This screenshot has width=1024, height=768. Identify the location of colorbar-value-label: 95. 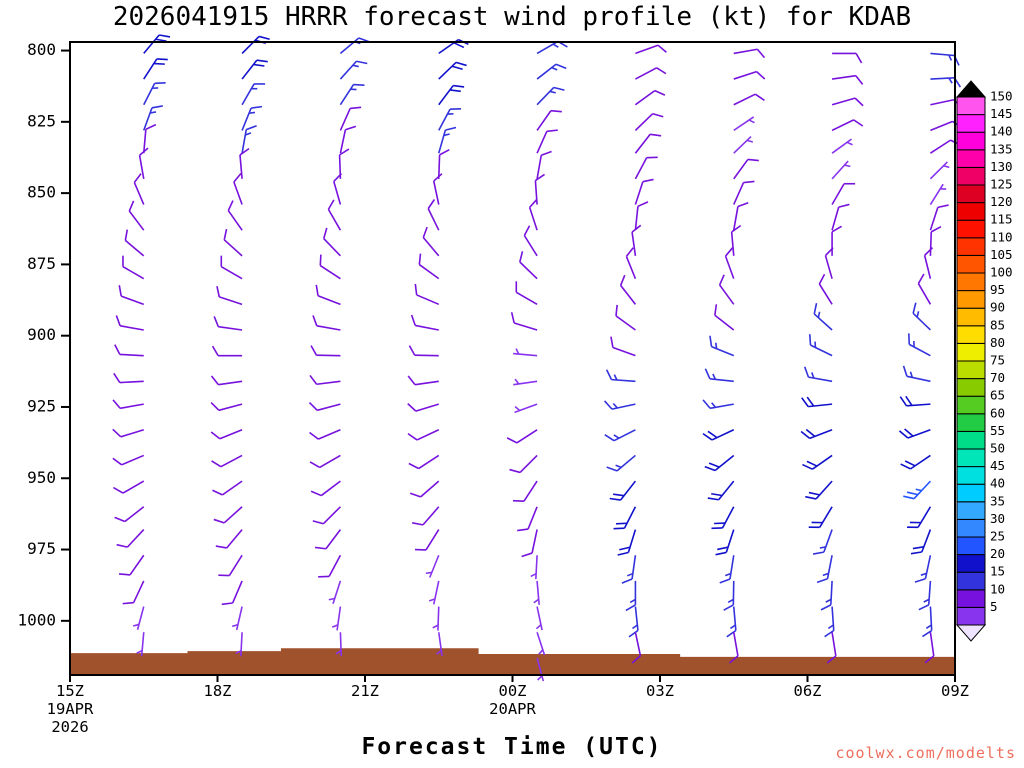
(997, 289).